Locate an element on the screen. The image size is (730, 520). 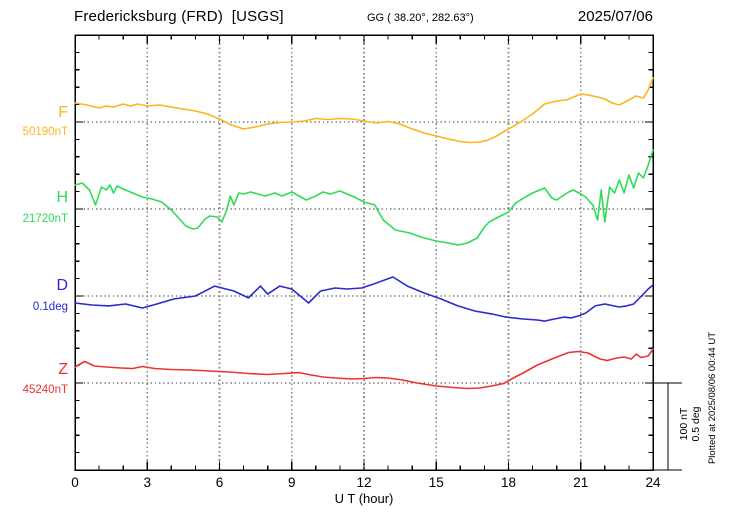
channel-baseline-D: 0.1deg is located at coordinates (50, 307).